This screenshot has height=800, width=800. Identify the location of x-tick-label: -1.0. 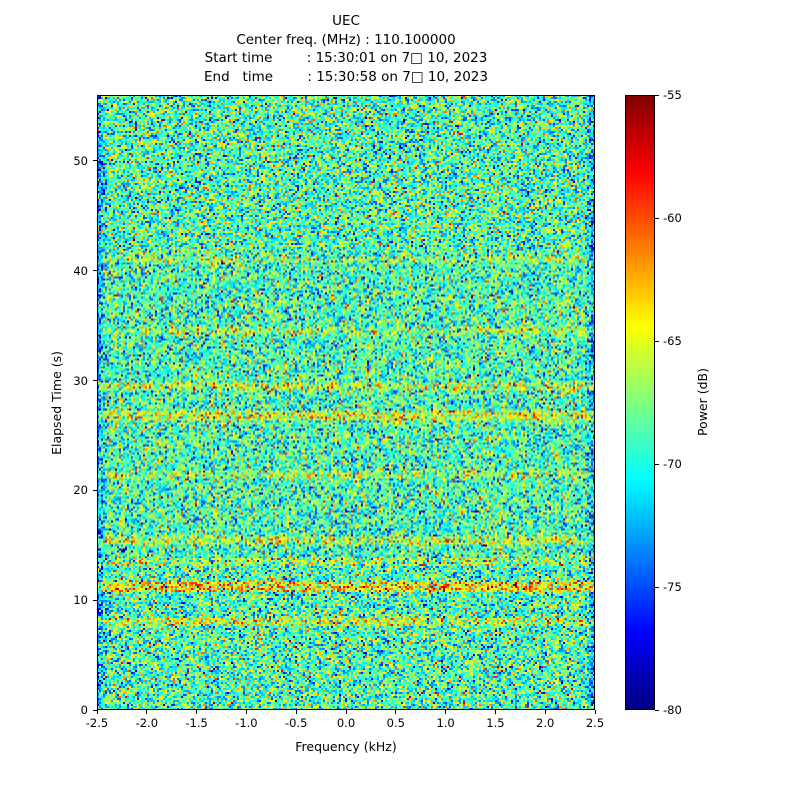
(246, 723).